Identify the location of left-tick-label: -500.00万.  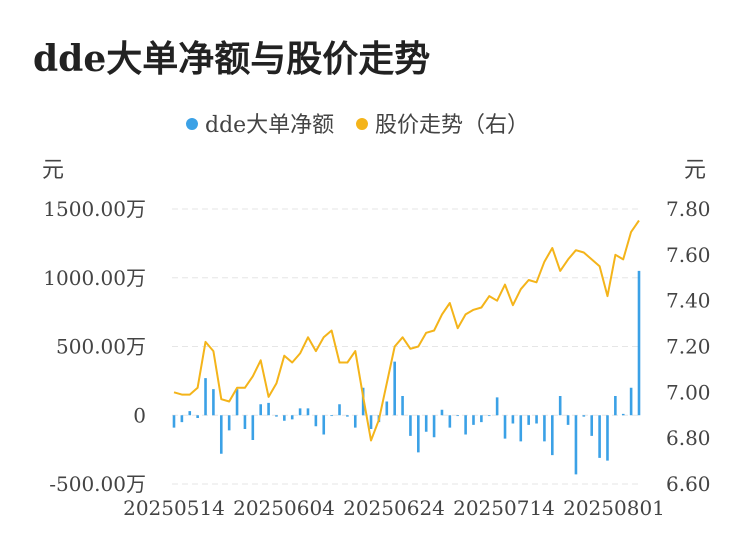
(97, 484).